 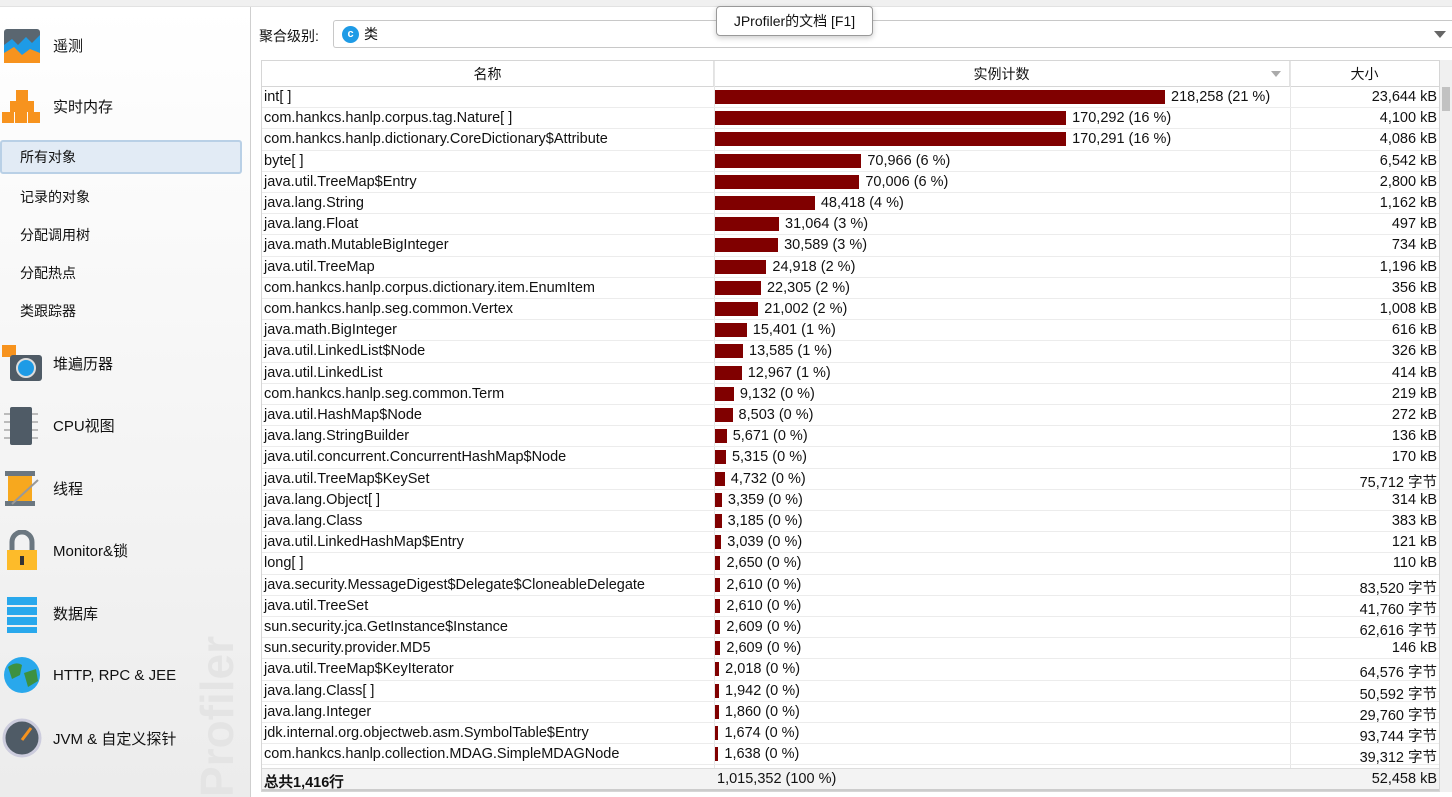 What do you see at coordinates (850, 267) in the screenshot?
I see `table-row: java.util.TreeMap 24,918 (2 %) 1,196 kB` at bounding box center [850, 267].